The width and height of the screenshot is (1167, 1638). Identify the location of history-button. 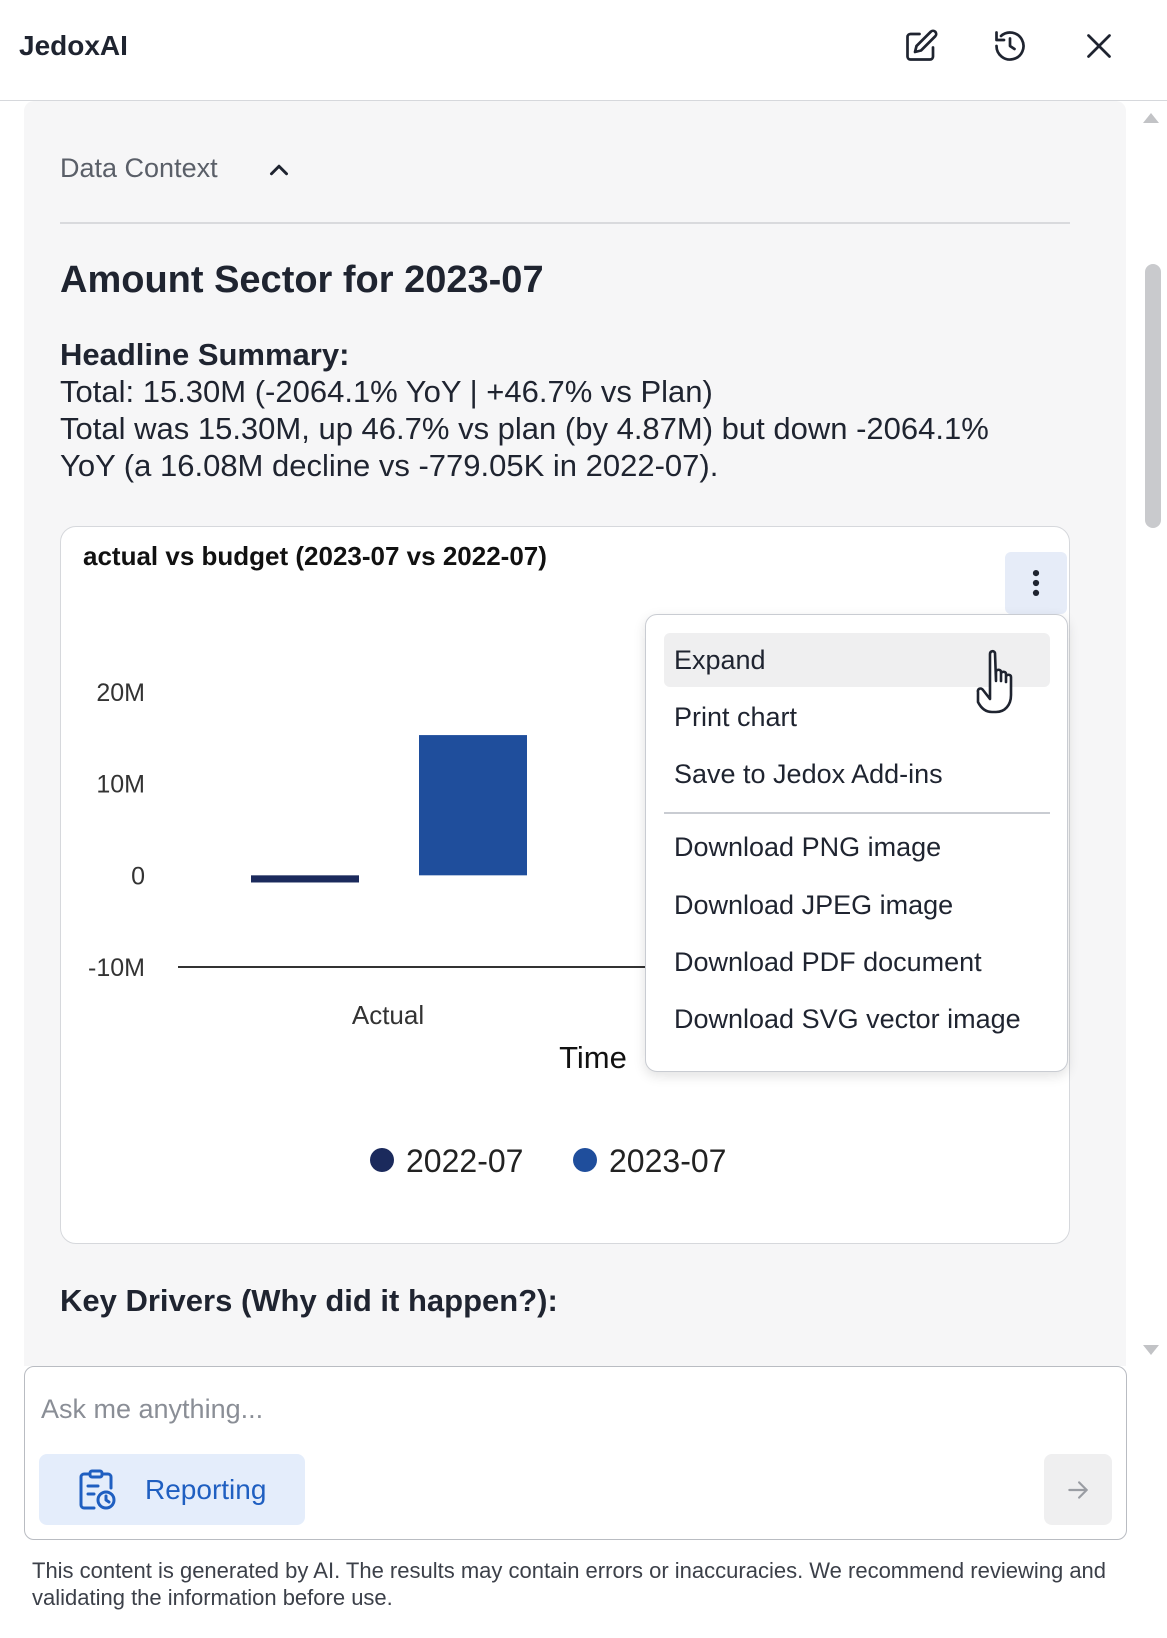
(1010, 46).